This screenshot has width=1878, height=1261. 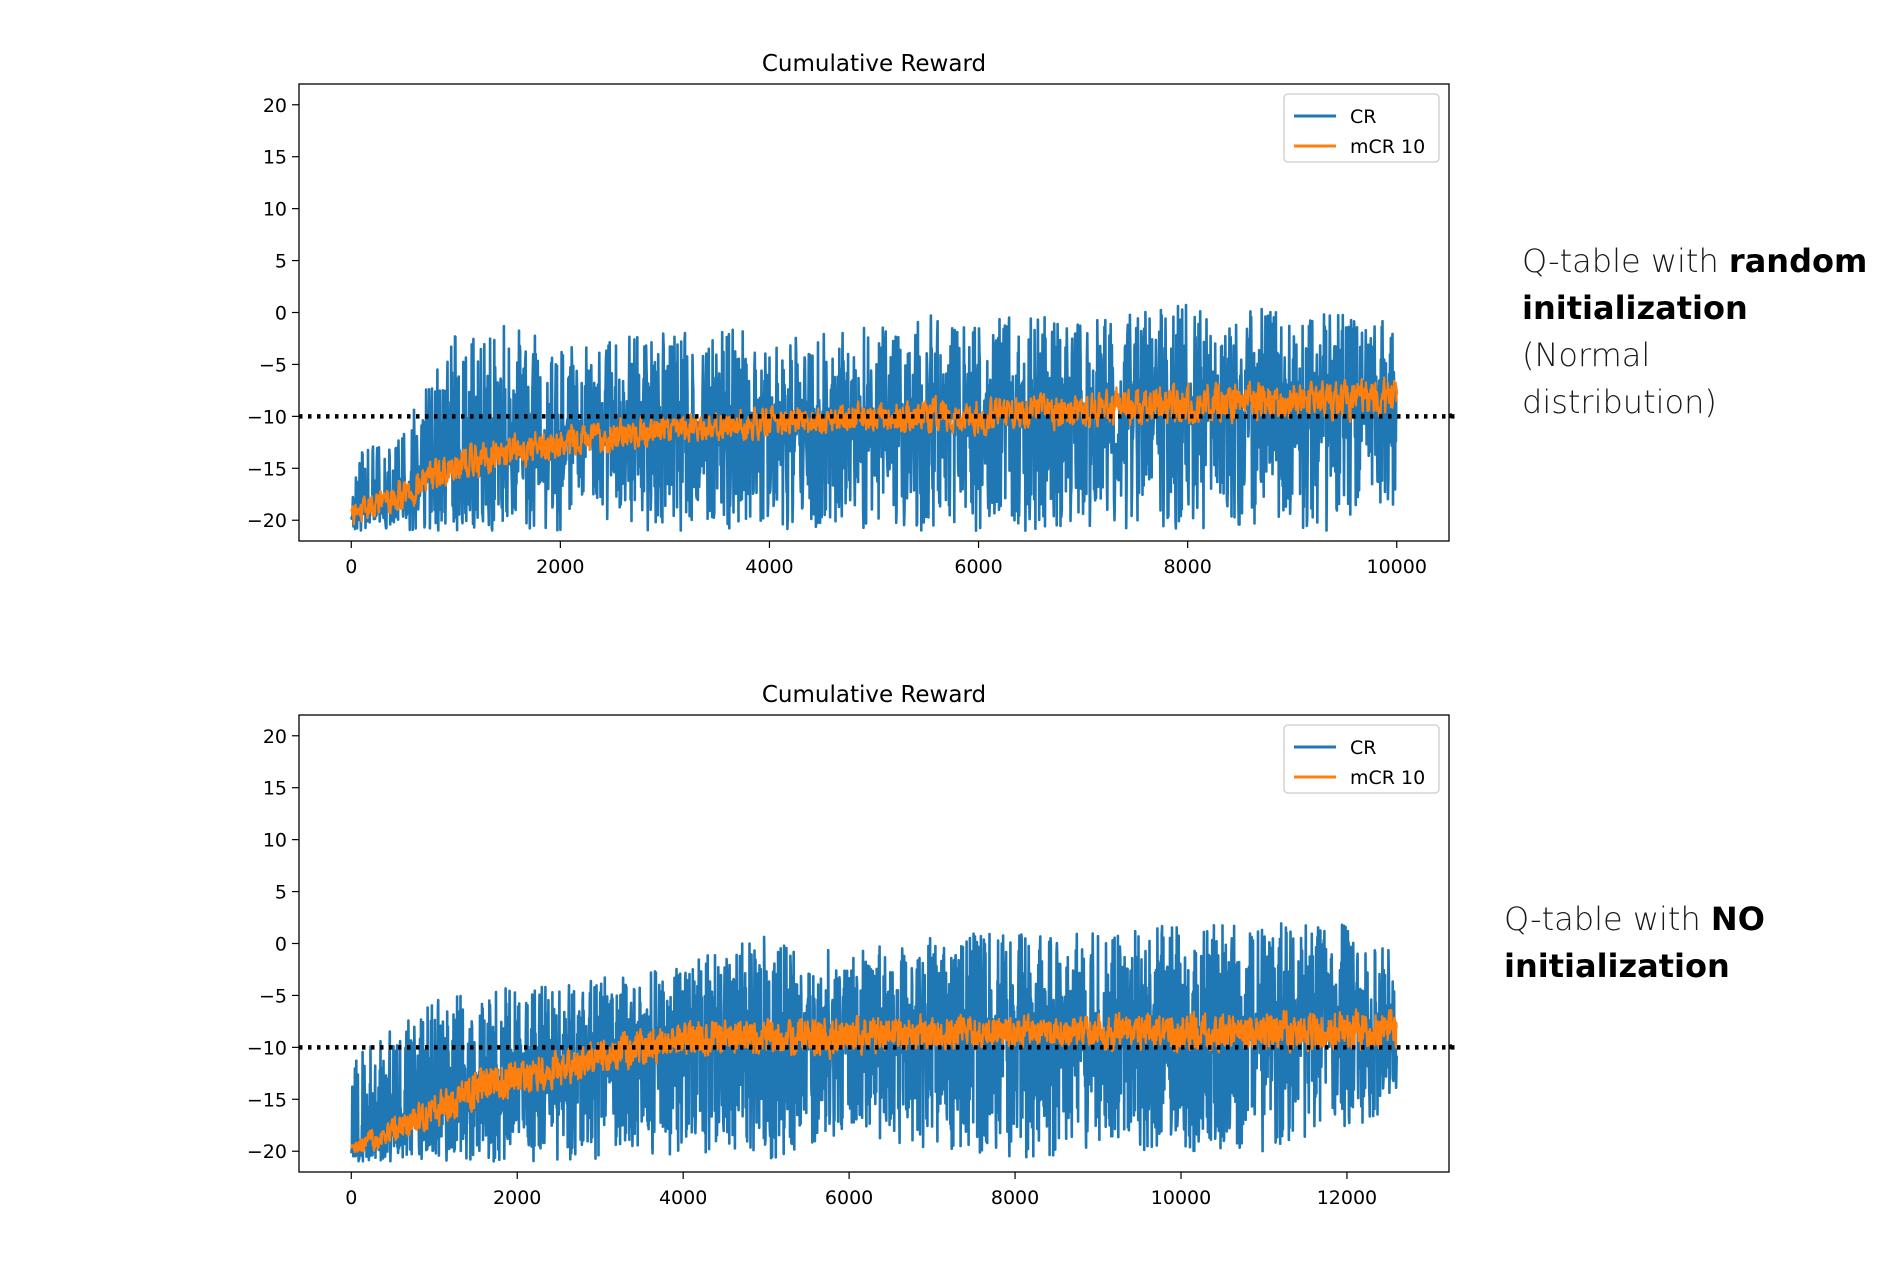 I want to click on annotation-text: (Normal, so click(x=1586, y=355).